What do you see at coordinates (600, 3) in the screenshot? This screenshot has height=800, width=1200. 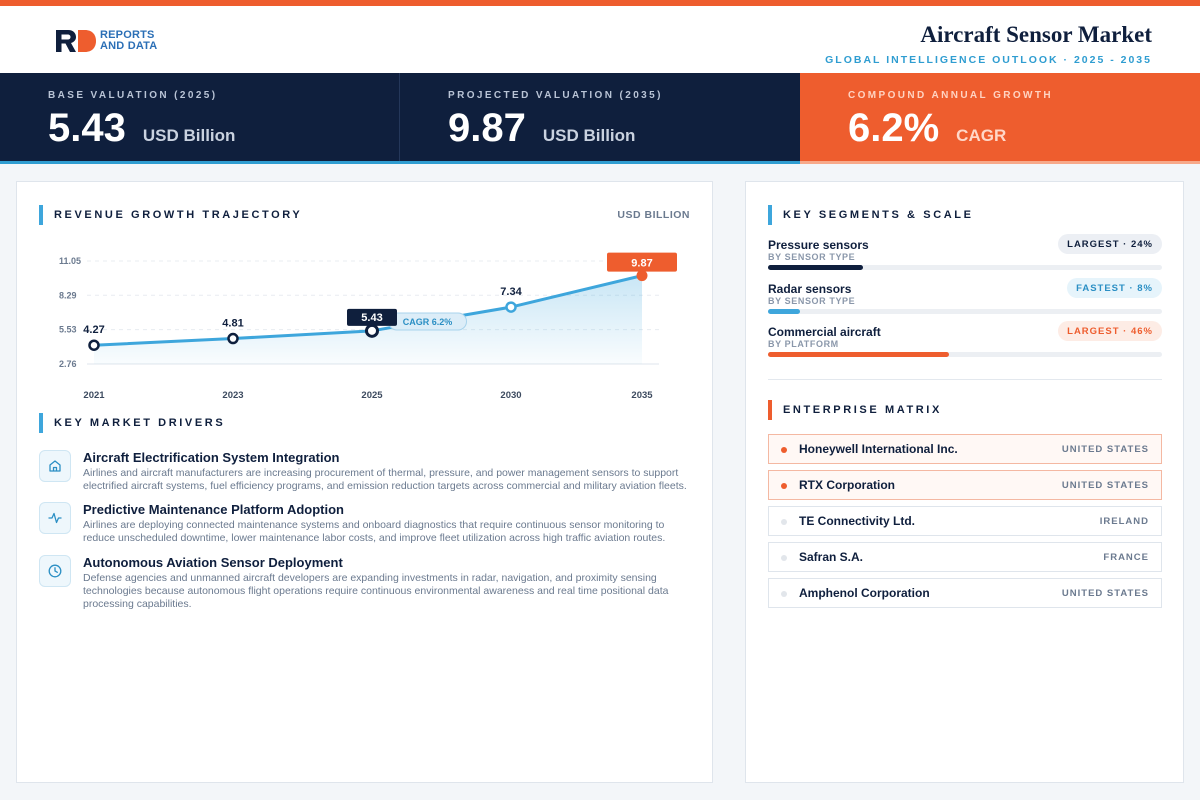 I see `top-accent-bar` at bounding box center [600, 3].